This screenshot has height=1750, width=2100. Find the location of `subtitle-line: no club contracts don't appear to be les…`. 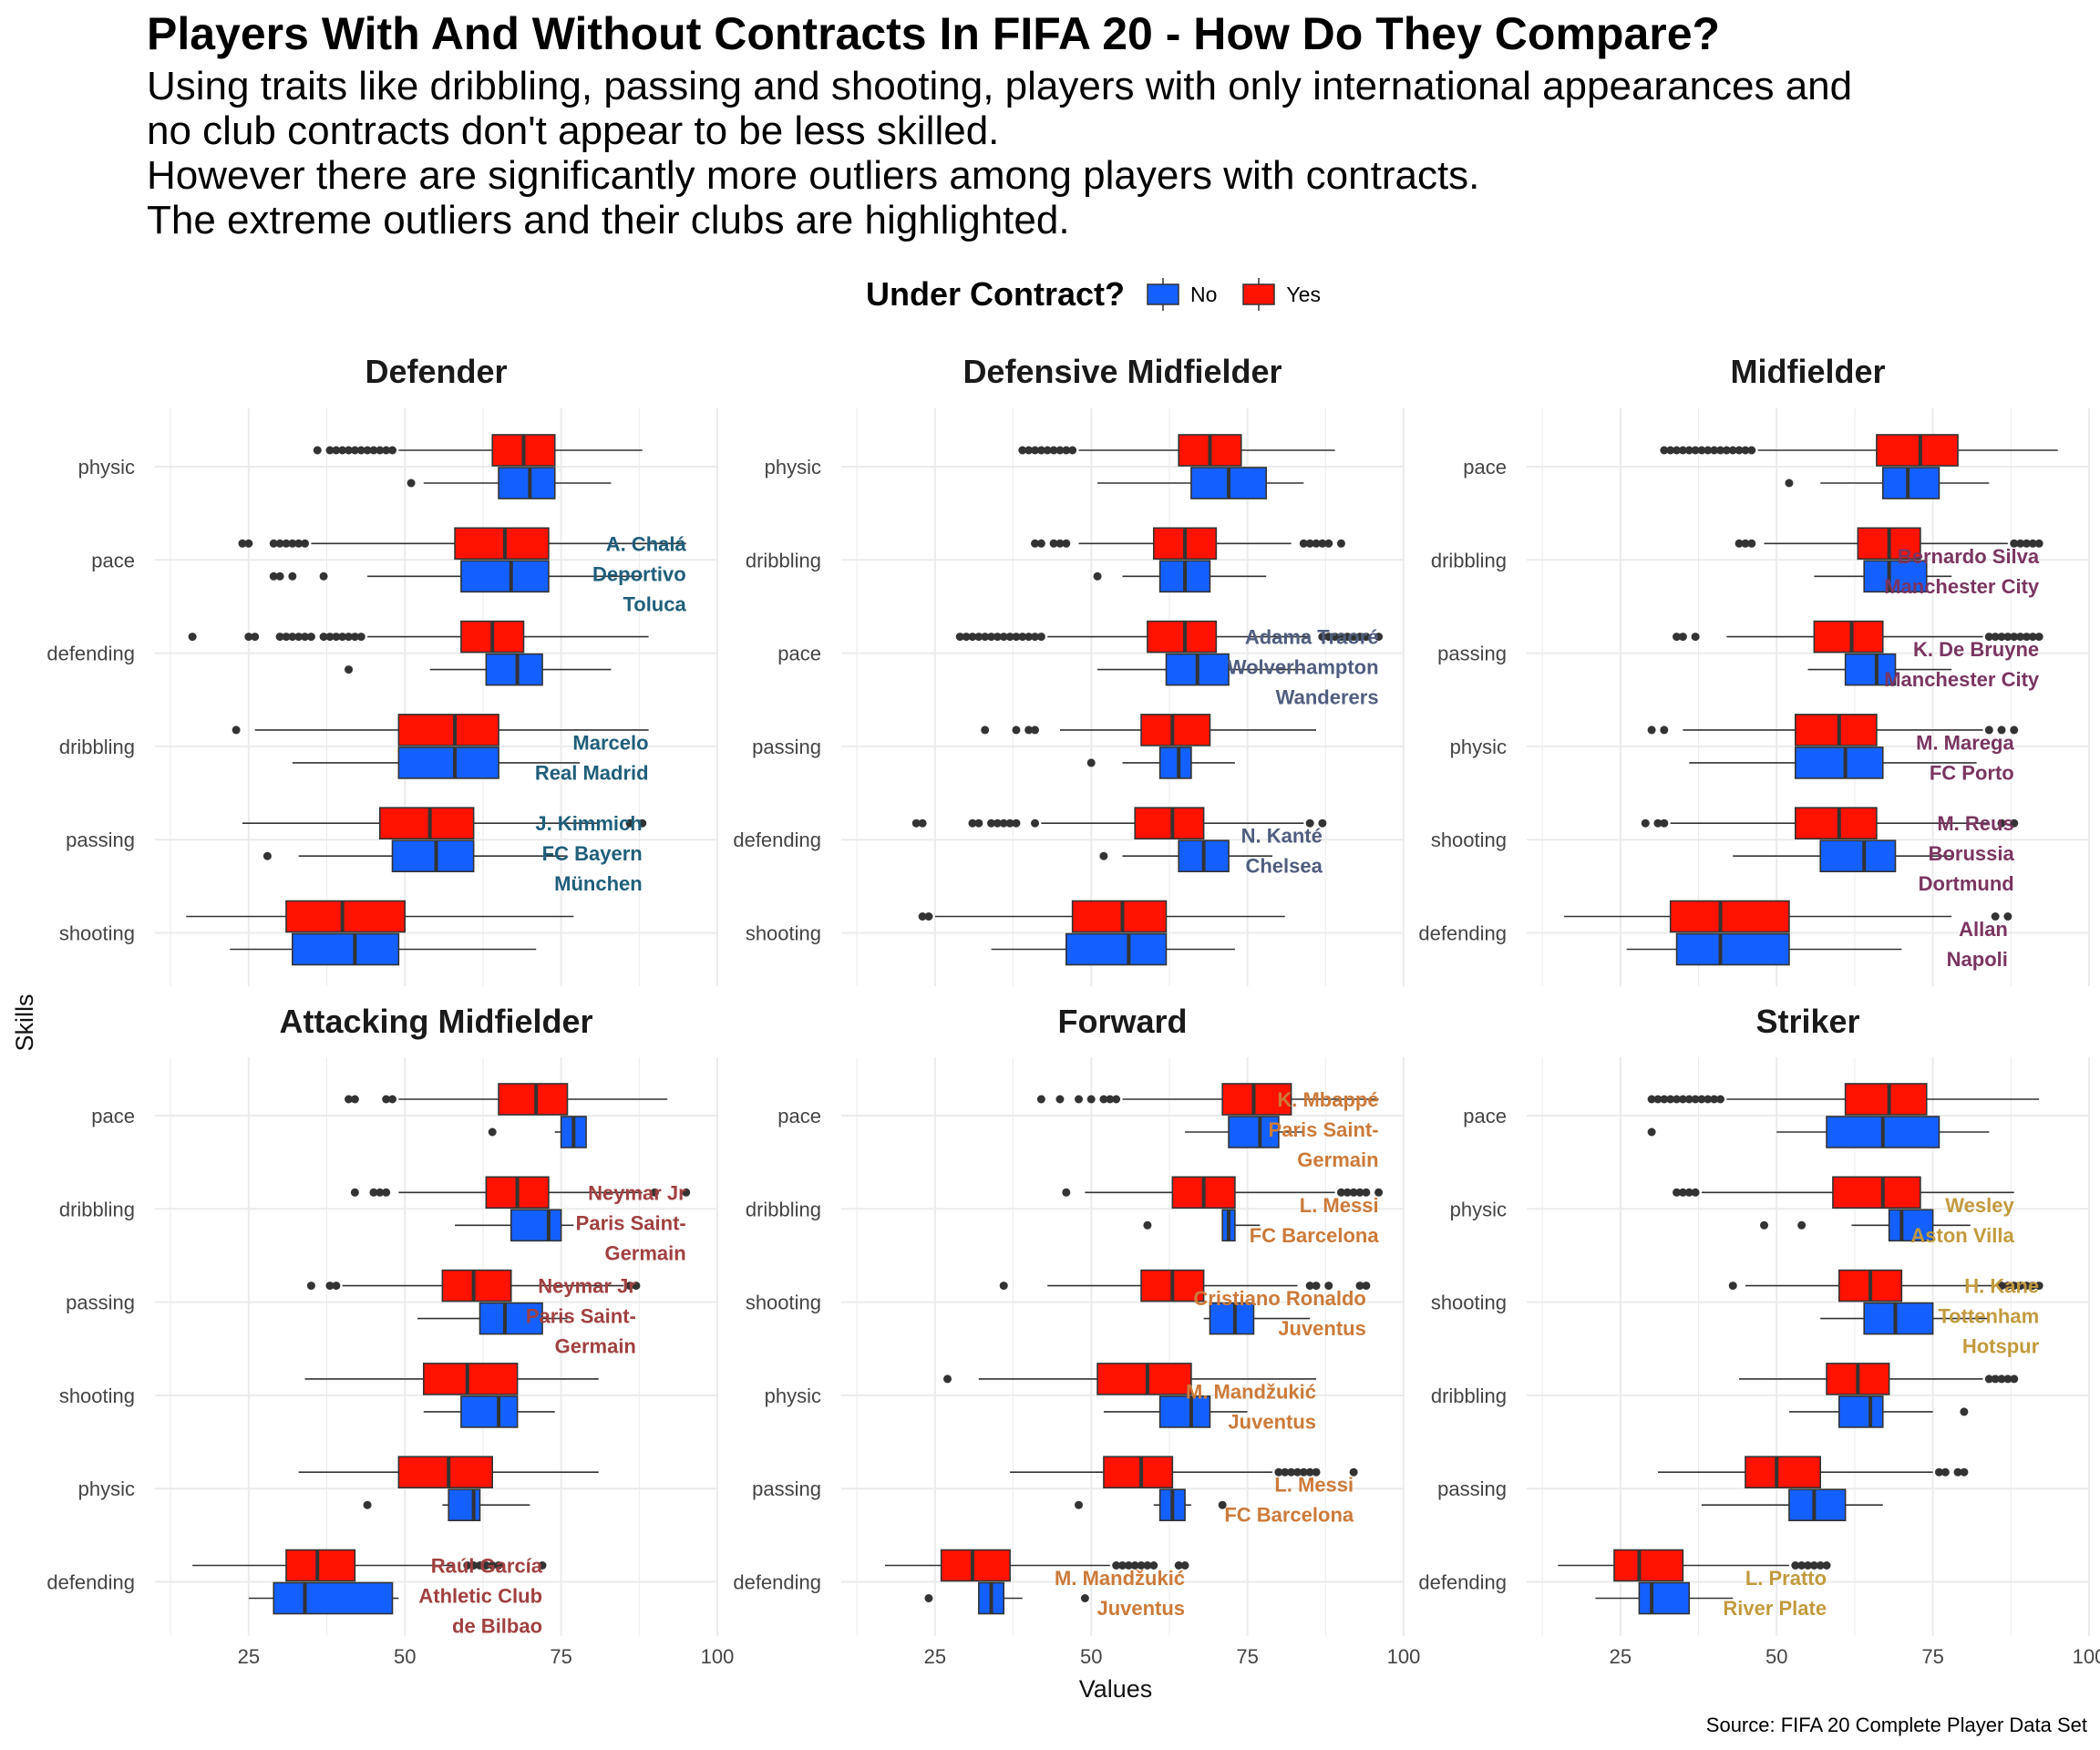

subtitle-line: no club contracts don't appear to be les… is located at coordinates (574, 130).